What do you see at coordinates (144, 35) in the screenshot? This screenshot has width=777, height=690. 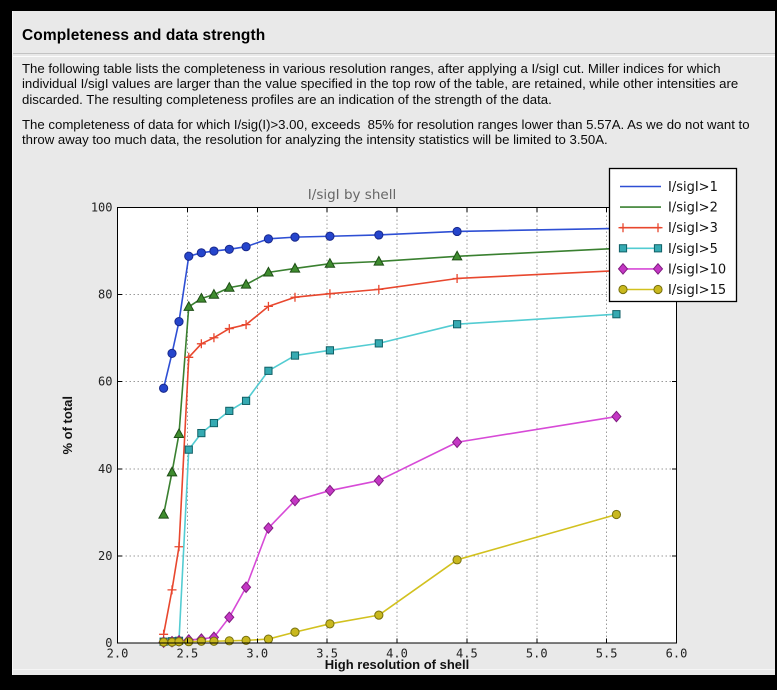 I see `page-title: Completeness and data strength` at bounding box center [144, 35].